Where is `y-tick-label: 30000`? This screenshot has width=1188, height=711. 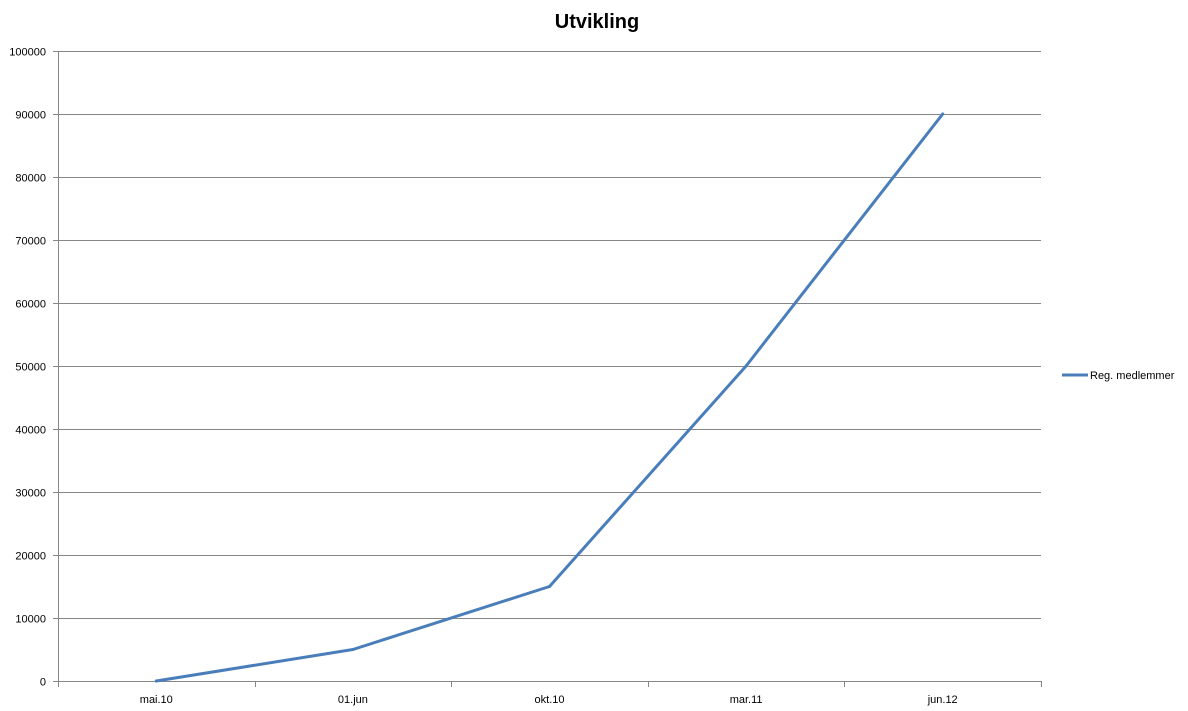 y-tick-label: 30000 is located at coordinates (30, 494).